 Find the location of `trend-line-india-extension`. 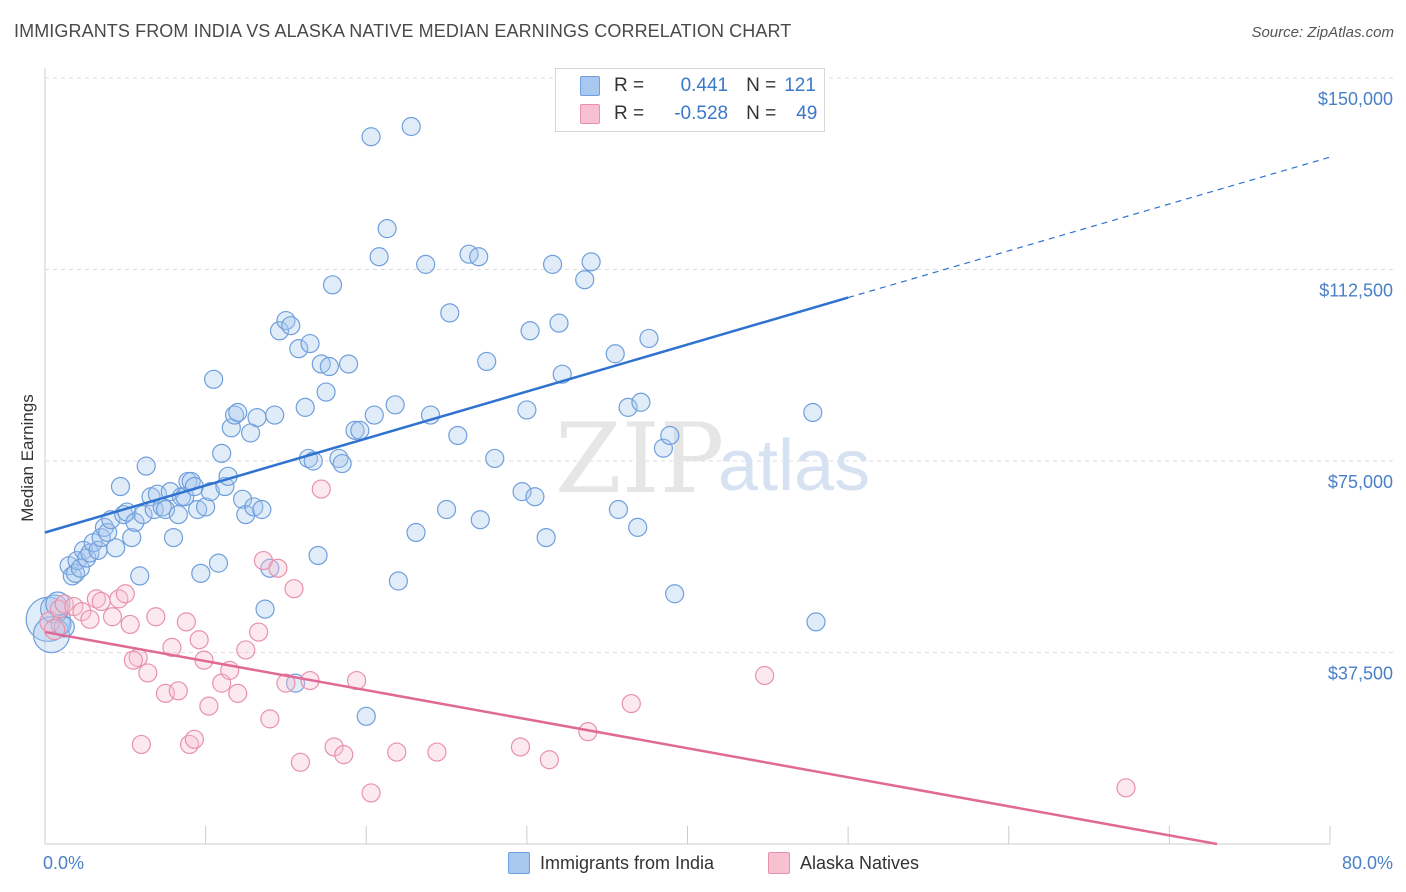

trend-line-india-extension is located at coordinates (1089, 227).